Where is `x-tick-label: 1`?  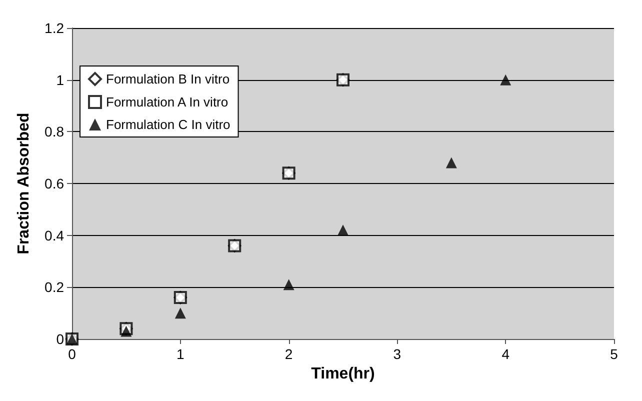
x-tick-label: 1 is located at coordinates (180, 354).